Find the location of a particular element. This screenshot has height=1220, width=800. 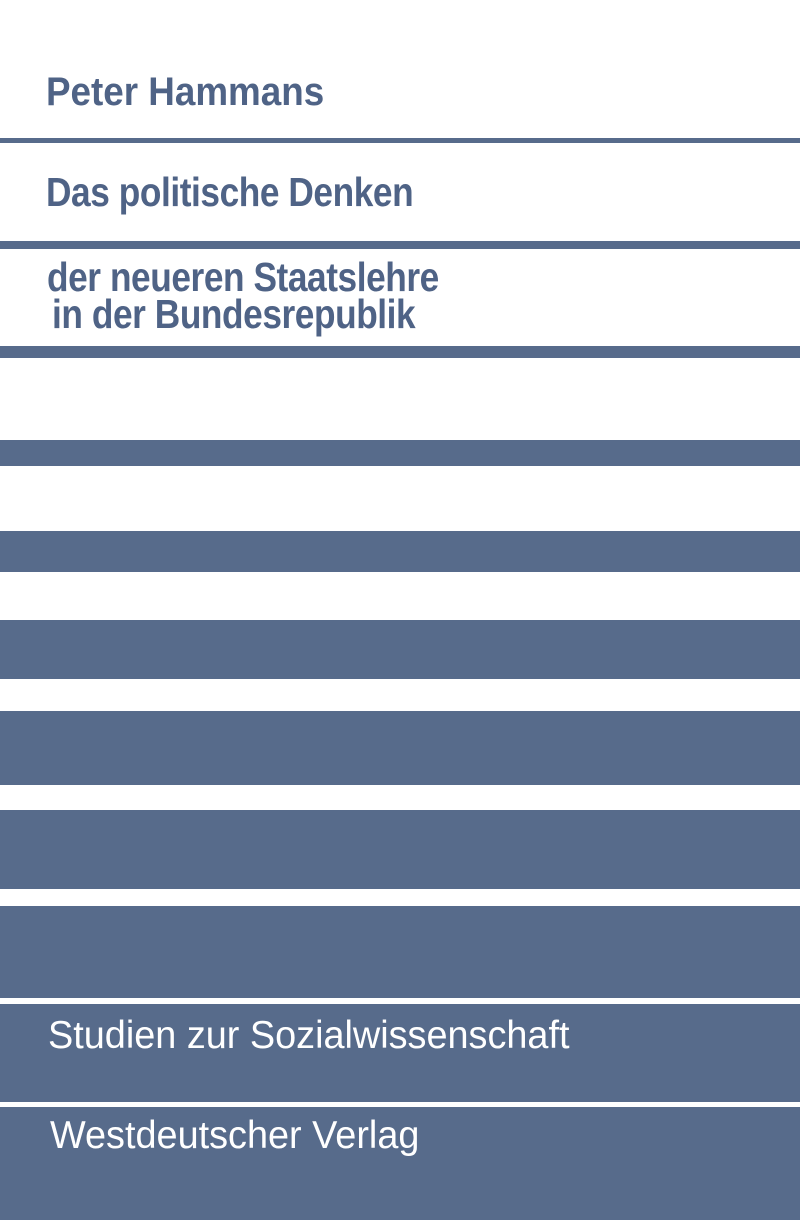

author-name: Peter Hammans is located at coordinates (185, 92).